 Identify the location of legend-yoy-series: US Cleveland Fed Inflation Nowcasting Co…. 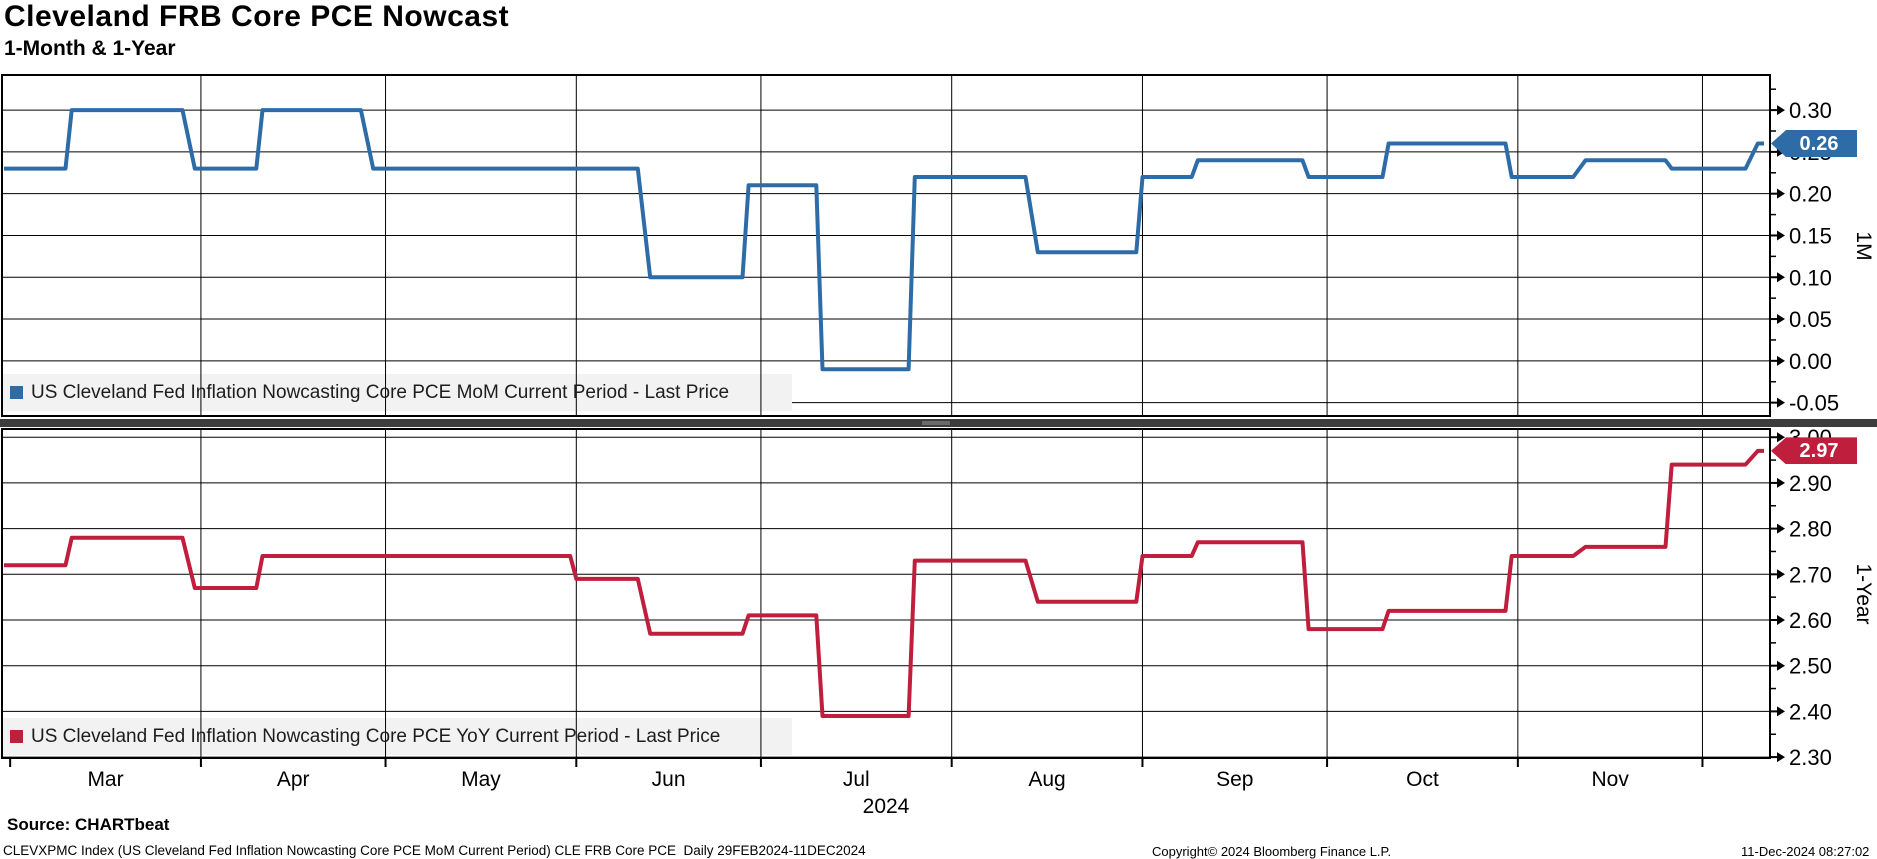
(365, 736).